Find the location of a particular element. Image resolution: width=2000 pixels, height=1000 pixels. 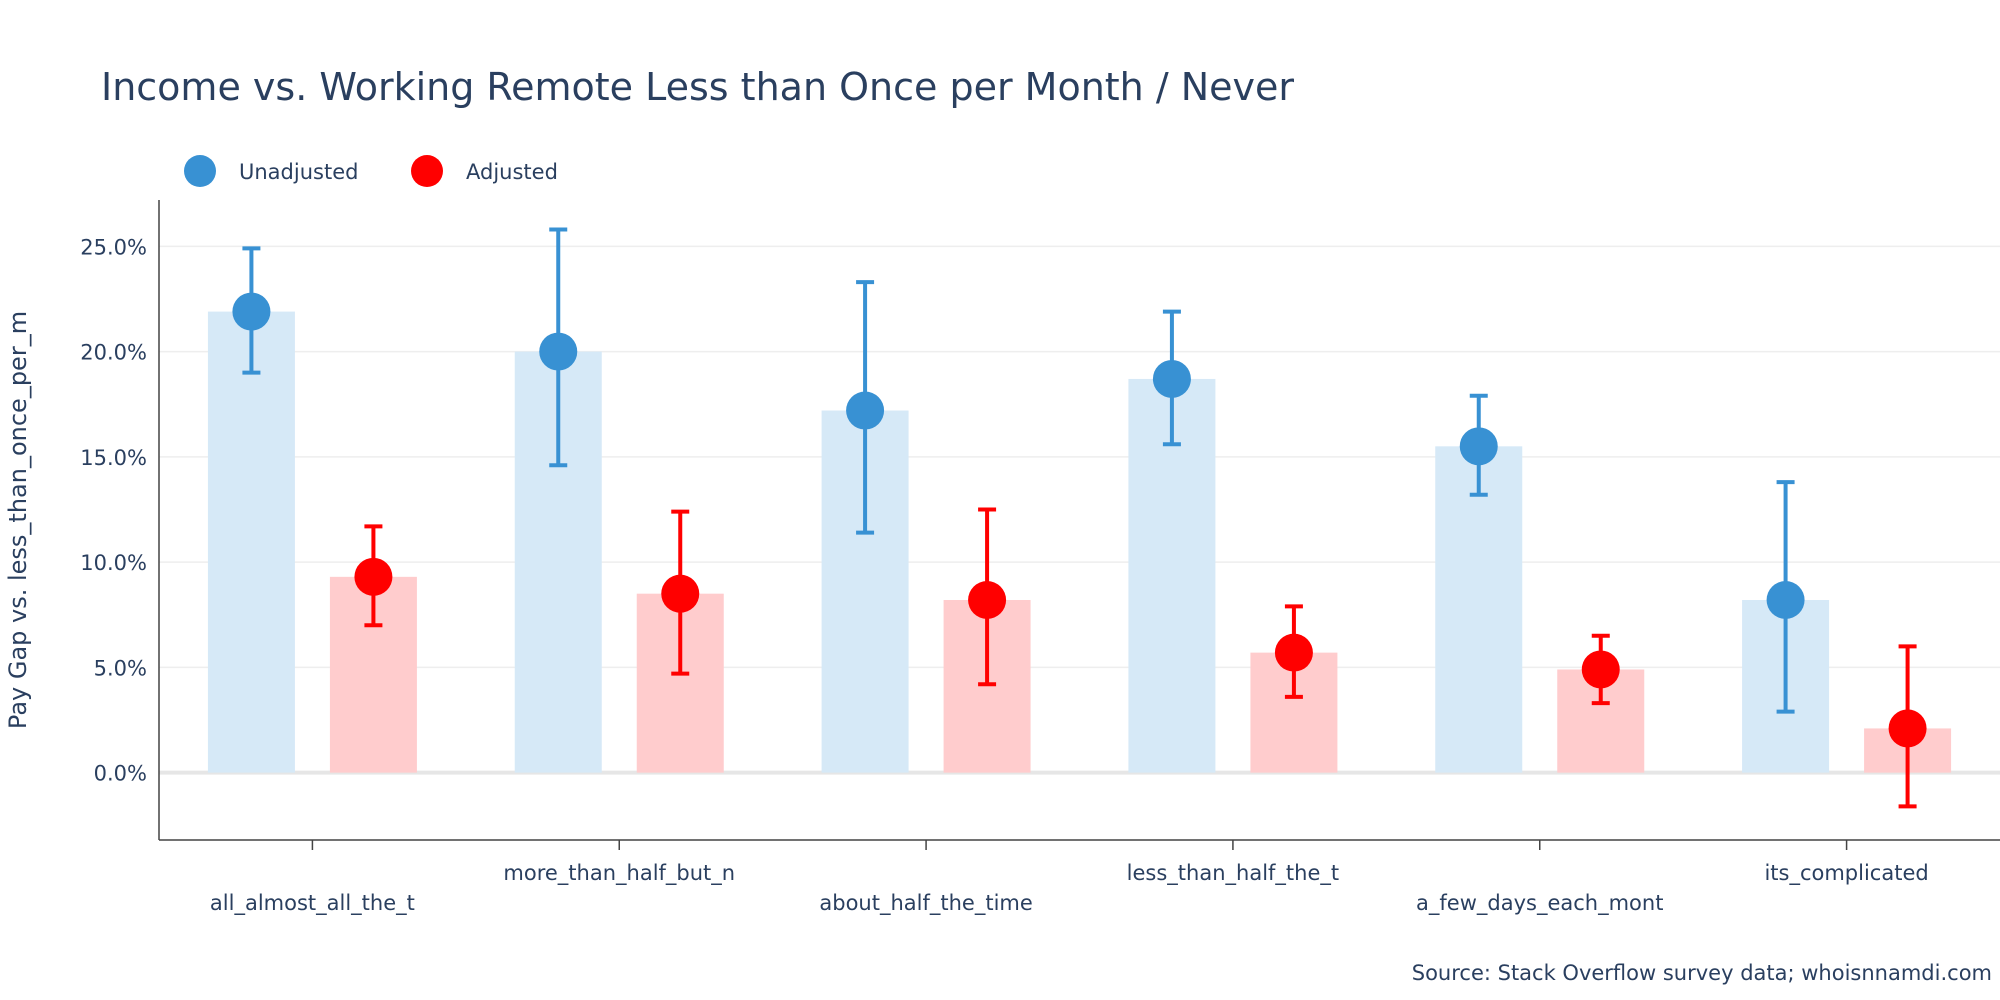

y-tick-label: 10.0% is located at coordinates (113, 563).